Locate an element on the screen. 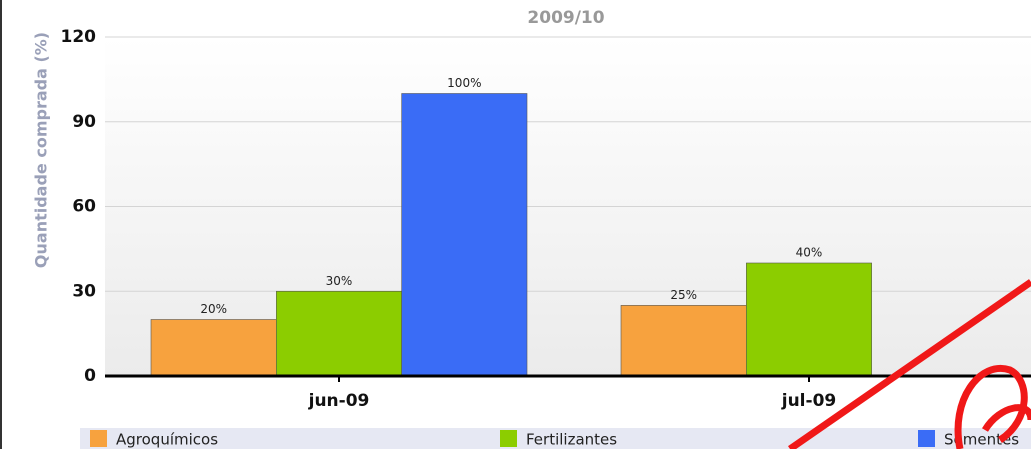 The image size is (1031, 449). y-tick-label: 0 is located at coordinates (90, 376).